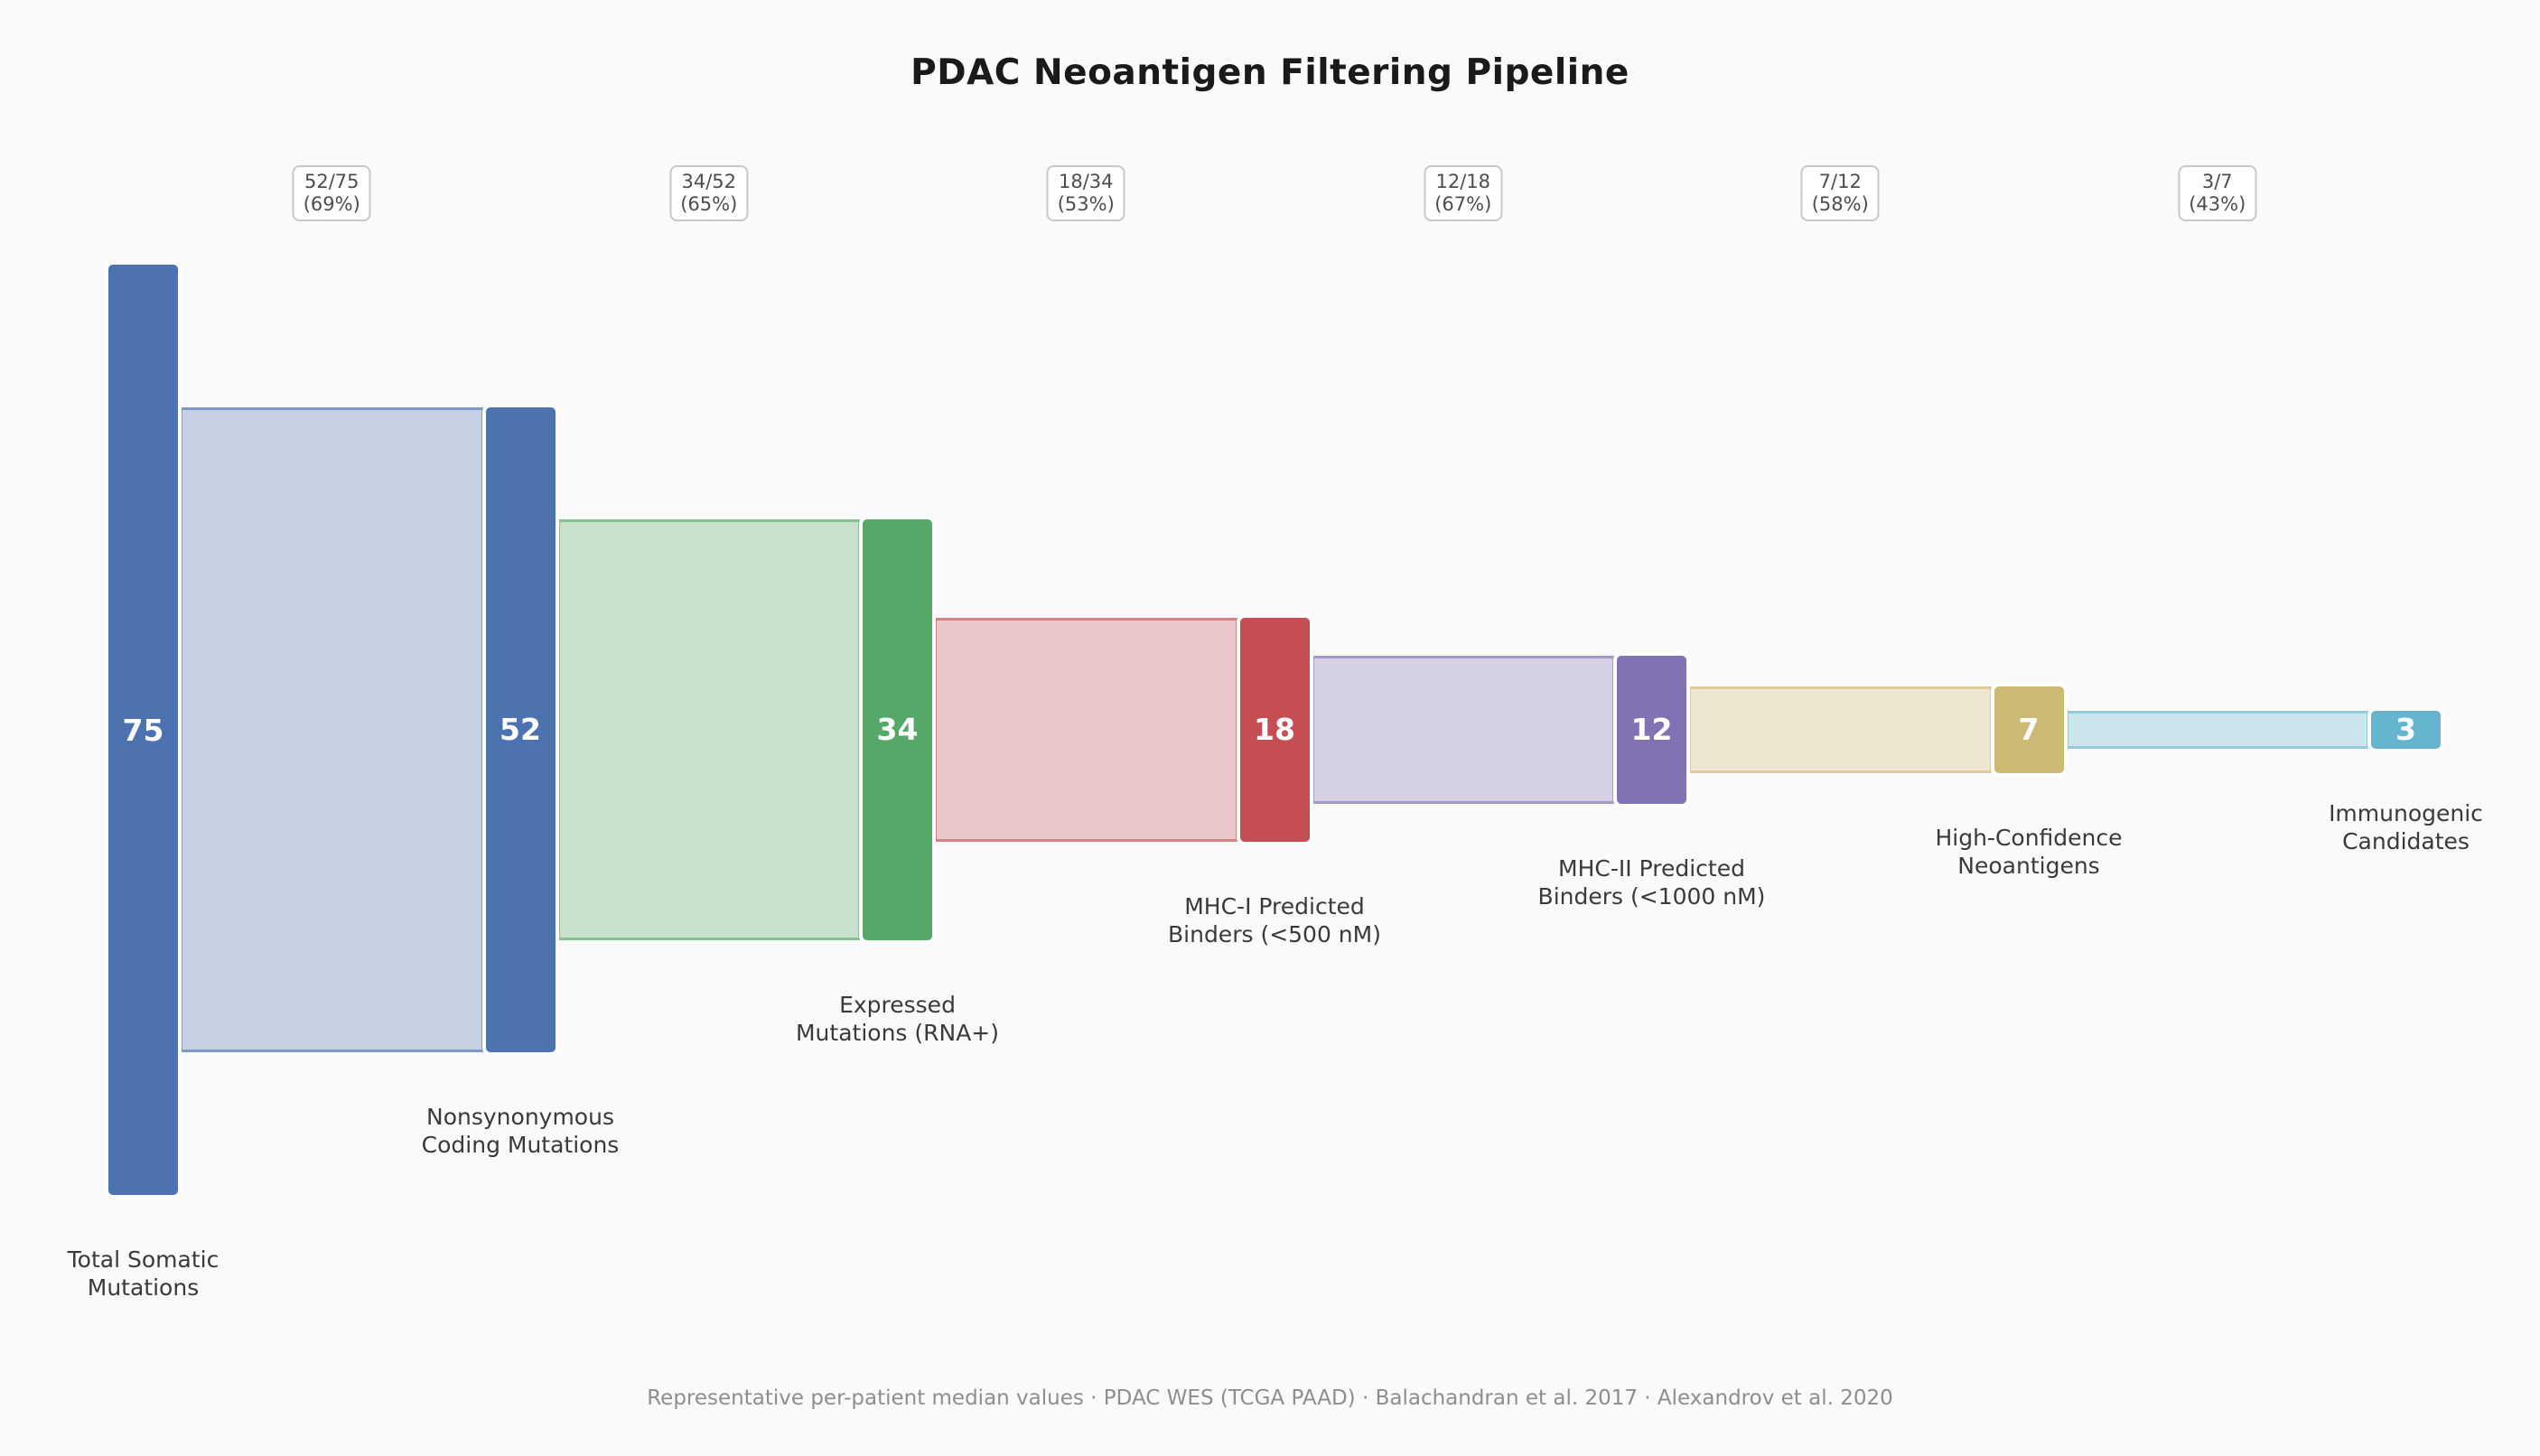 This screenshot has height=1456, width=2540. Describe the element at coordinates (331, 181) in the screenshot. I see `conversion-fraction: 52/75` at that location.